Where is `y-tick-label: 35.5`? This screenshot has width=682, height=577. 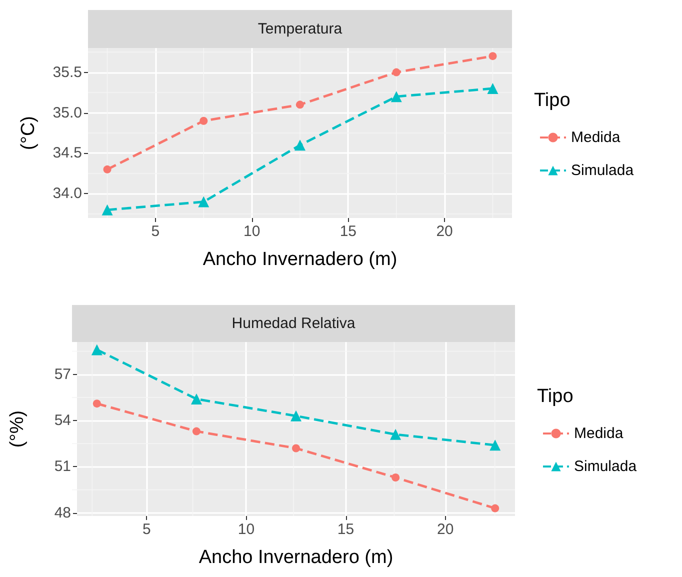 y-tick-label: 35.5 is located at coordinates (67, 72).